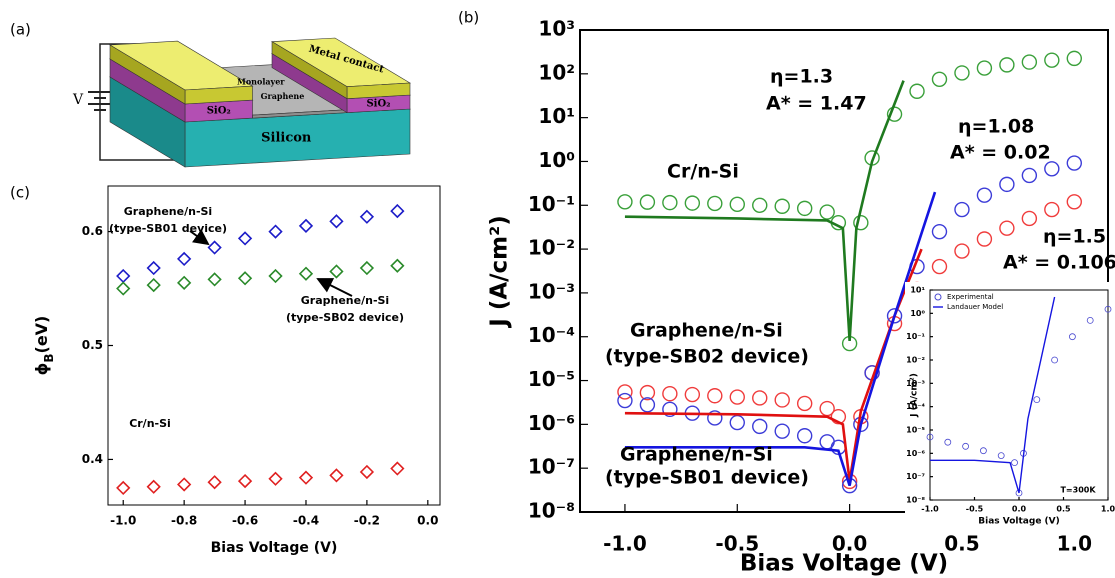 This screenshot has height=578, width=1115. Describe the element at coordinates (1000, 153) in the screenshot. I see `annotation: A* = 0.02` at that location.